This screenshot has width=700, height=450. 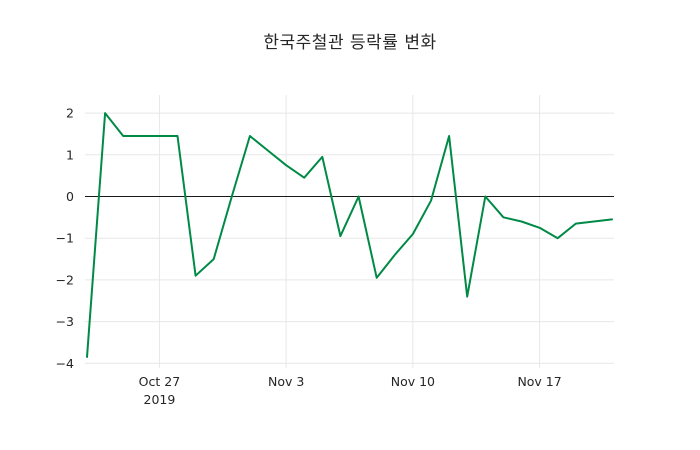 I want to click on y-tick-label: 1, so click(x=70, y=154).